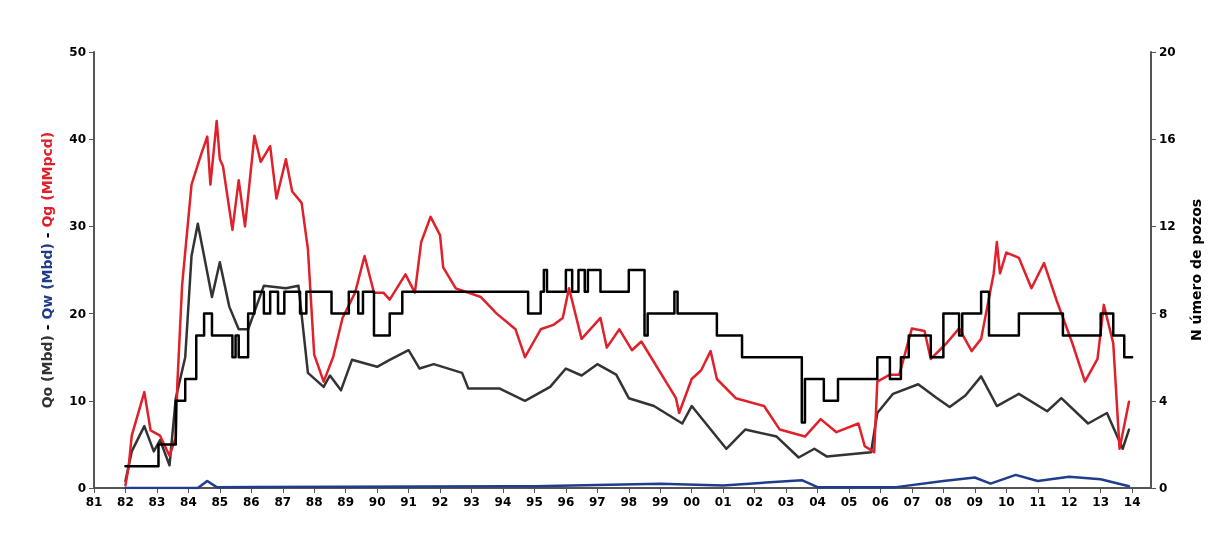 This screenshot has width=1225, height=536. What do you see at coordinates (471, 502) in the screenshot?
I see `x-tick-label: 93` at bounding box center [471, 502].